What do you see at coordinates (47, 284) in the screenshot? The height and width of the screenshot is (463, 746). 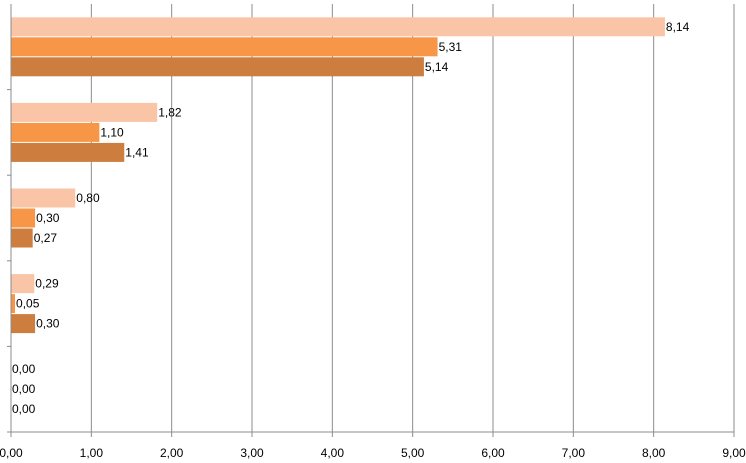 I see `data-label: 0,29` at bounding box center [47, 284].